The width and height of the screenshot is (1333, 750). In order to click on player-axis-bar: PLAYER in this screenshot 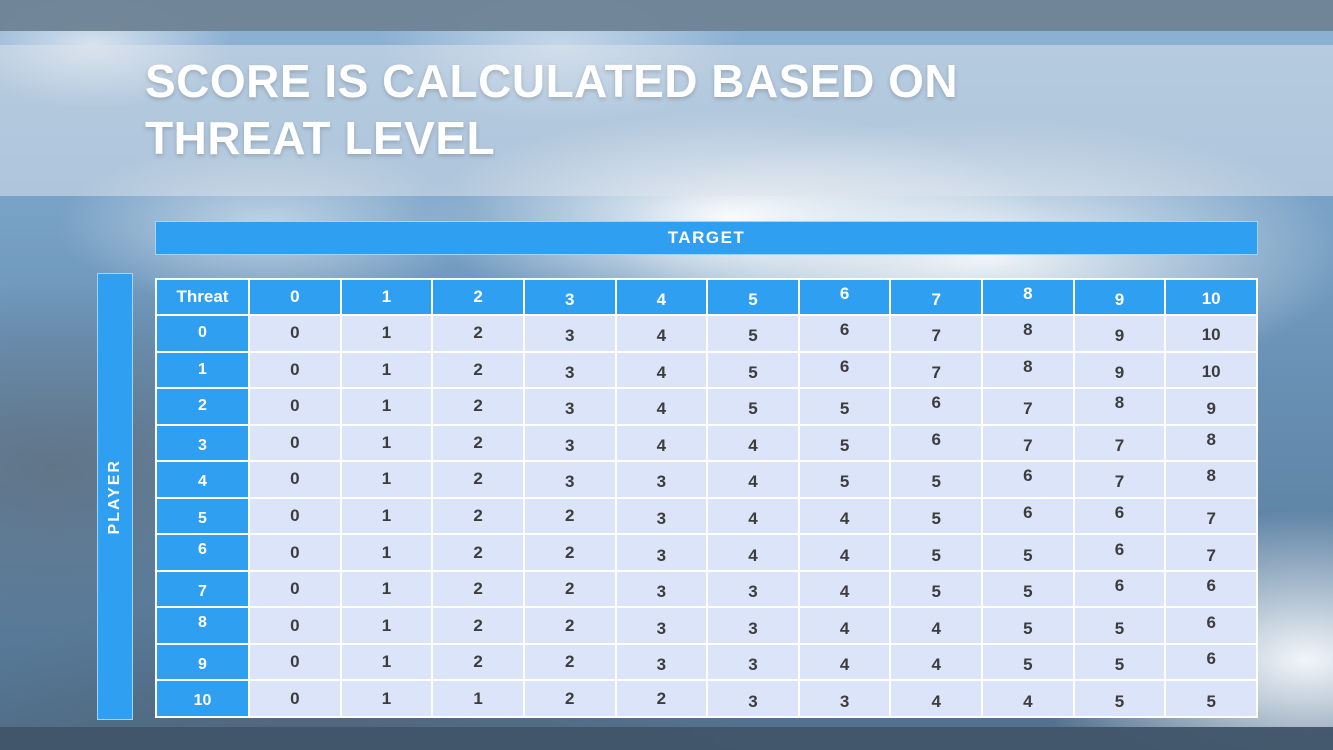, I will do `click(115, 496)`.